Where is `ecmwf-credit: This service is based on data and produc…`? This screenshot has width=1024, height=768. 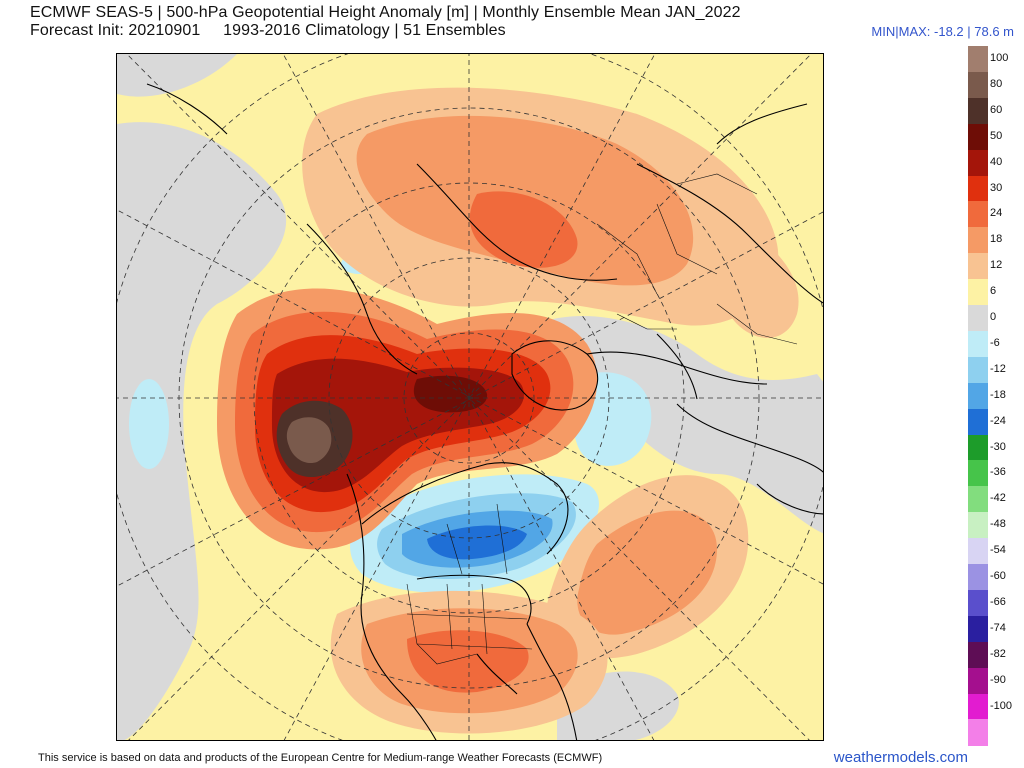 ecmwf-credit: This service is based on data and produc… is located at coordinates (320, 758).